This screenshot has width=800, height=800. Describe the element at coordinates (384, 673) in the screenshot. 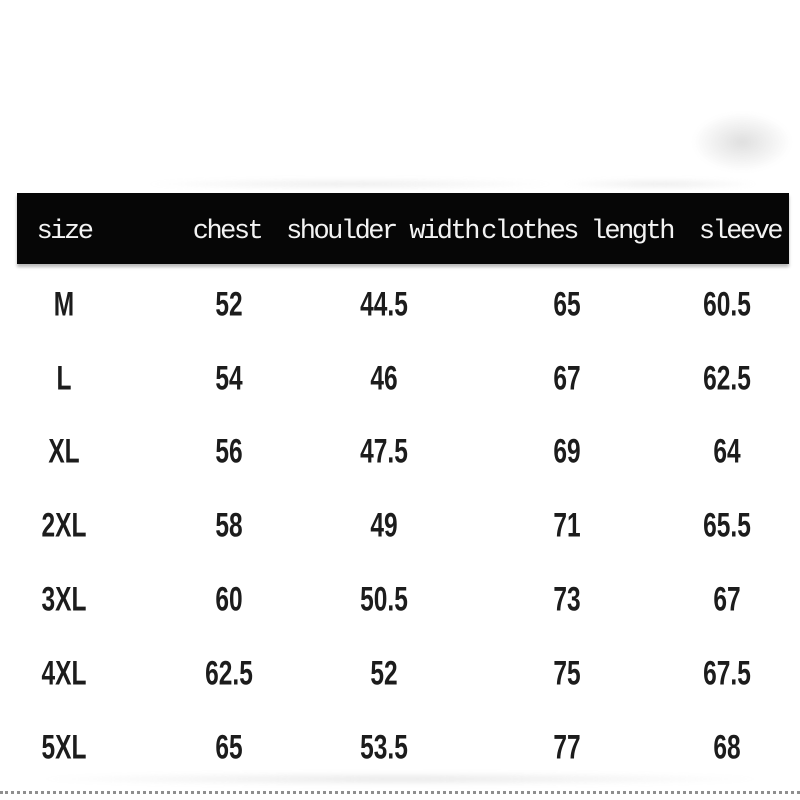

I see `shoulder-width-cell: 52` at that location.